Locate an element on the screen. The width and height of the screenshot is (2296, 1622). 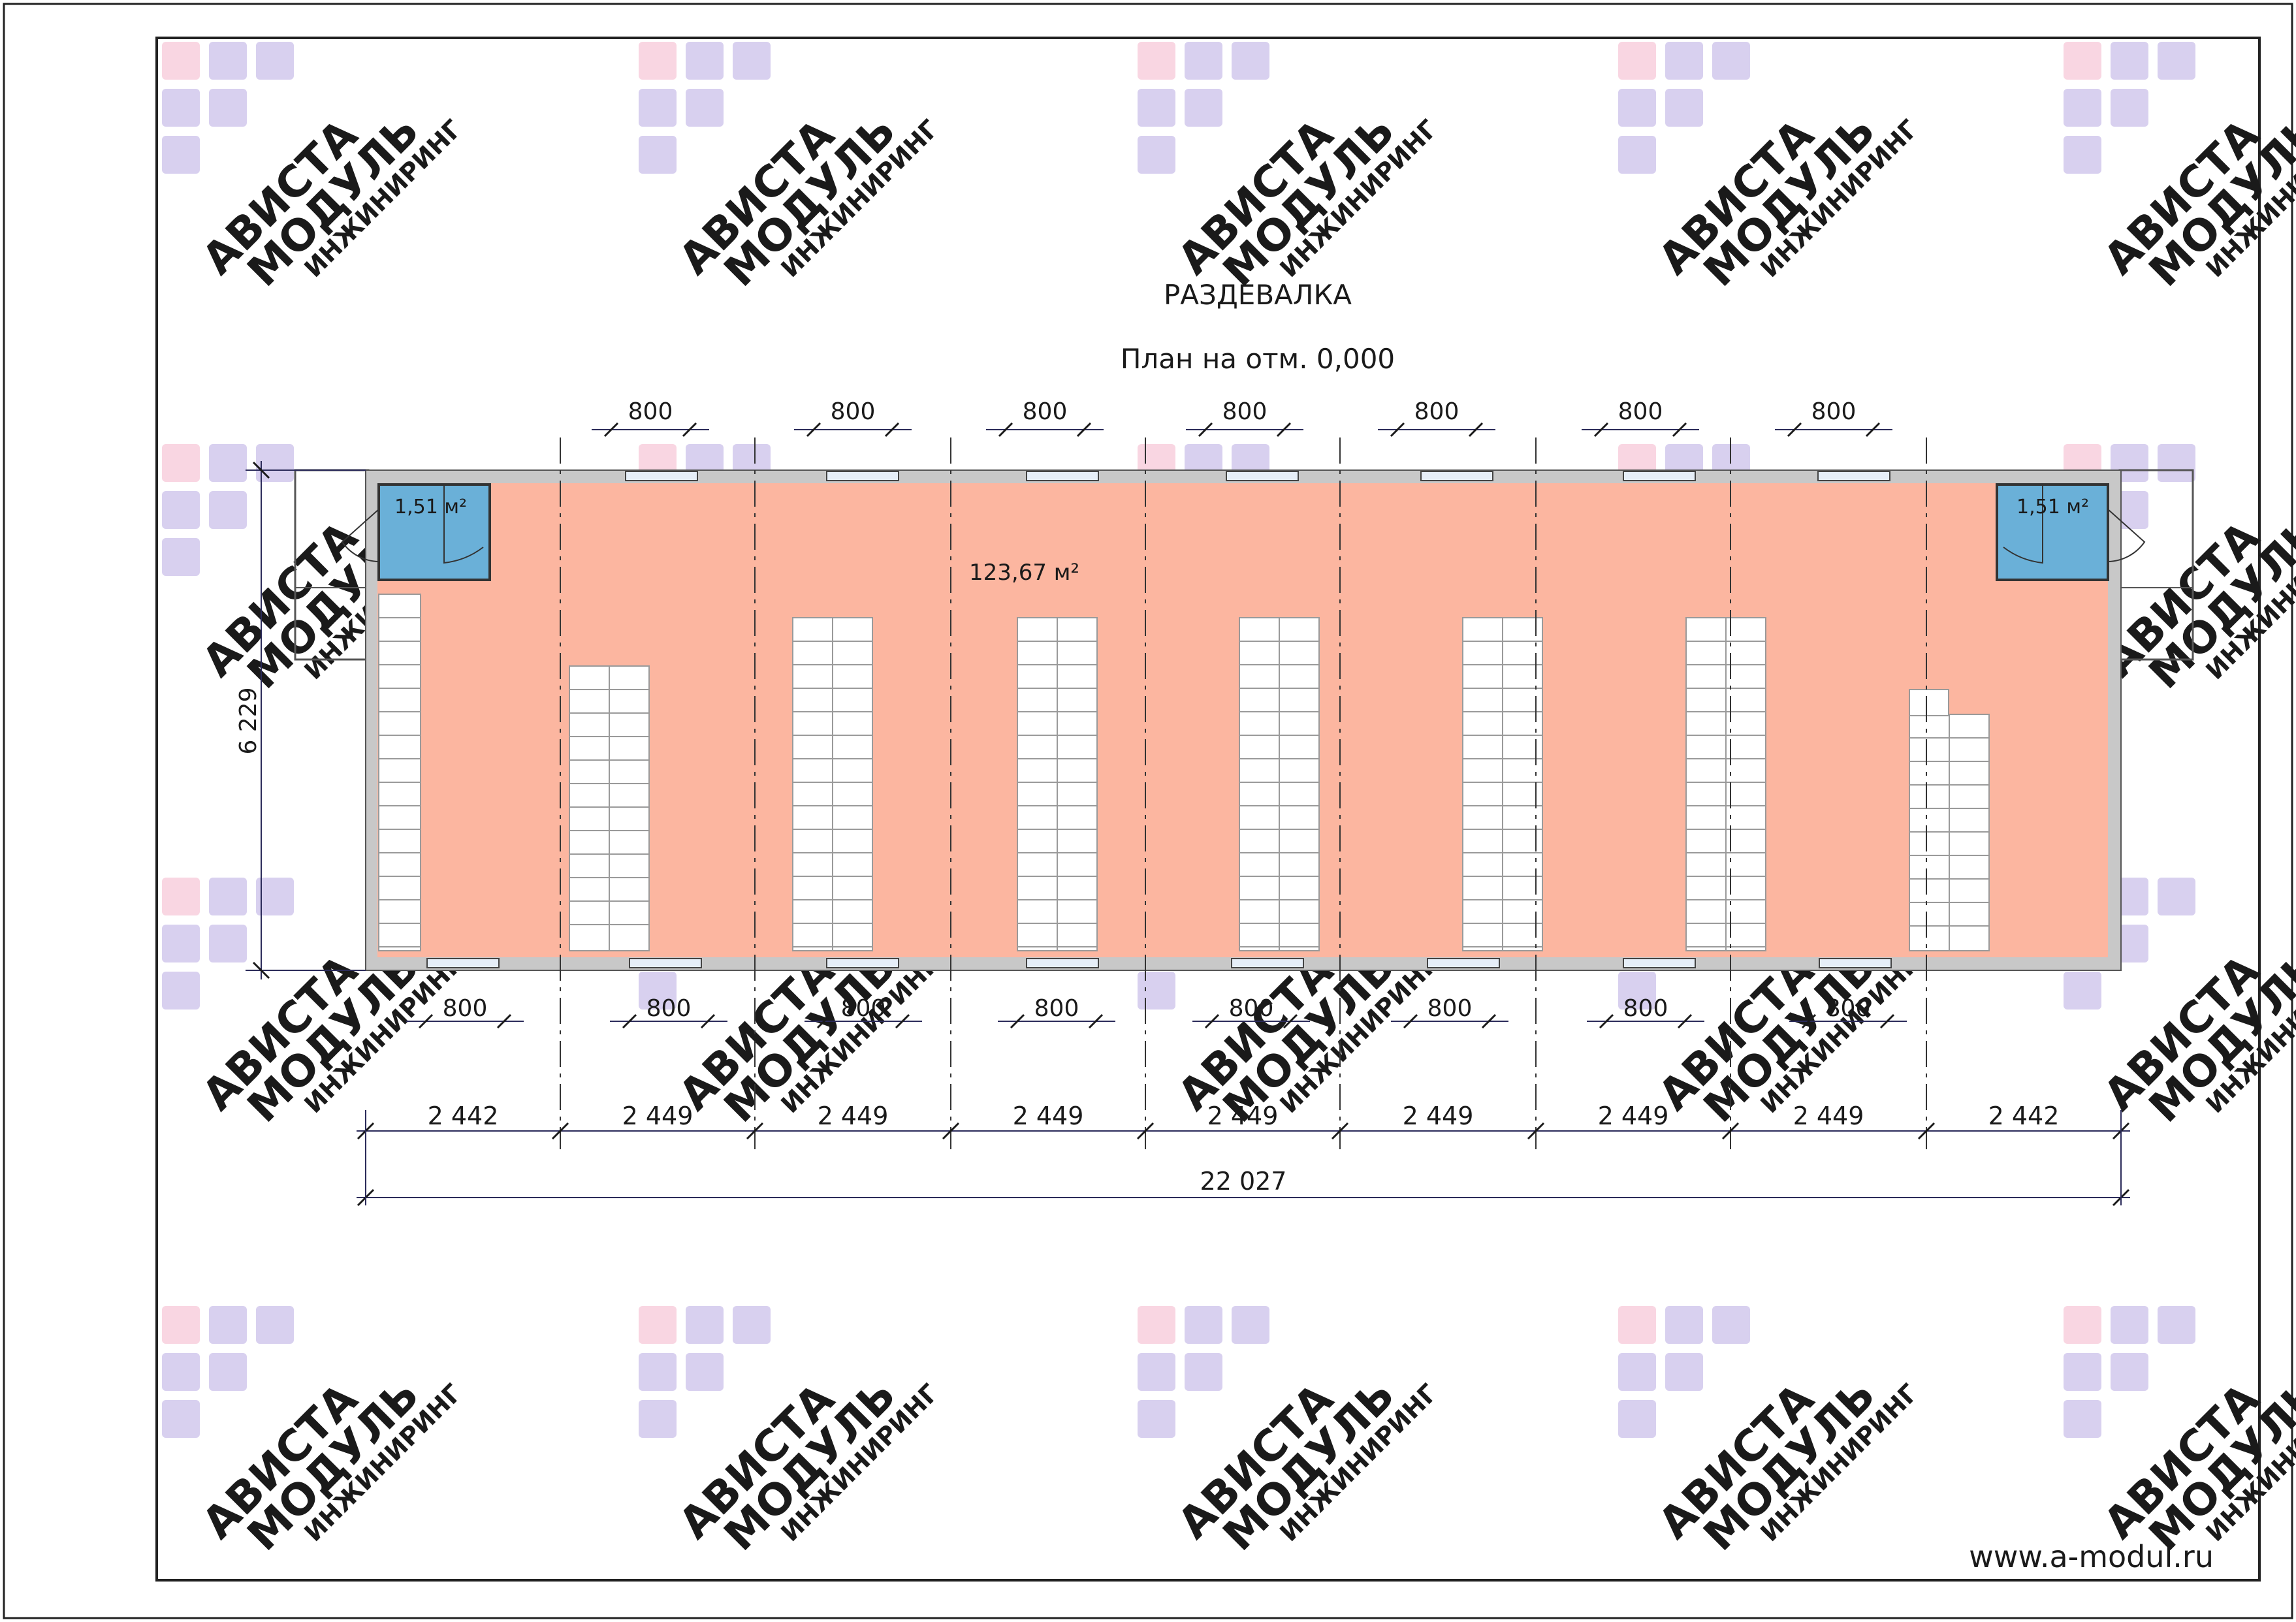
total-width-label: 22 027 is located at coordinates (1243, 1181).